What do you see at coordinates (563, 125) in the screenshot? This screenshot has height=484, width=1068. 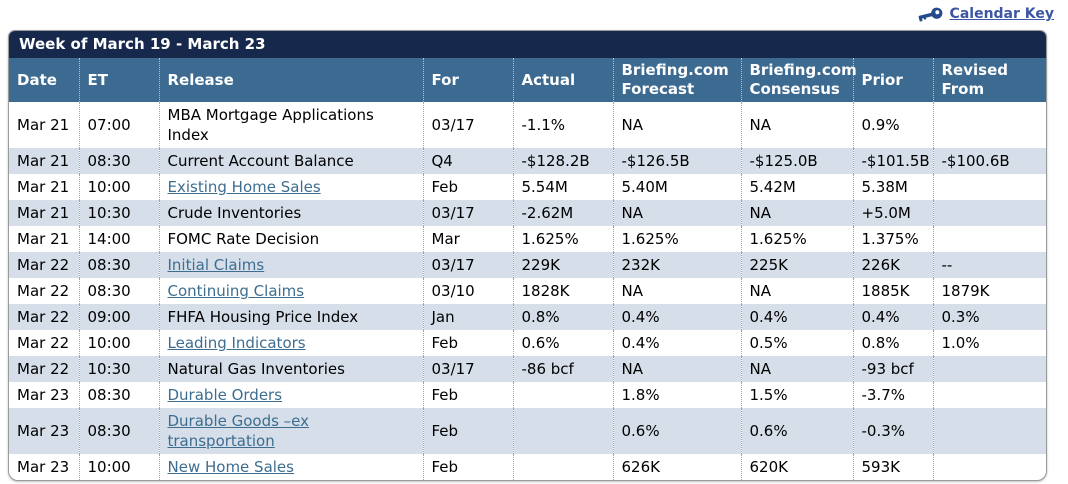 I see `cell-actual: -1.1%` at bounding box center [563, 125].